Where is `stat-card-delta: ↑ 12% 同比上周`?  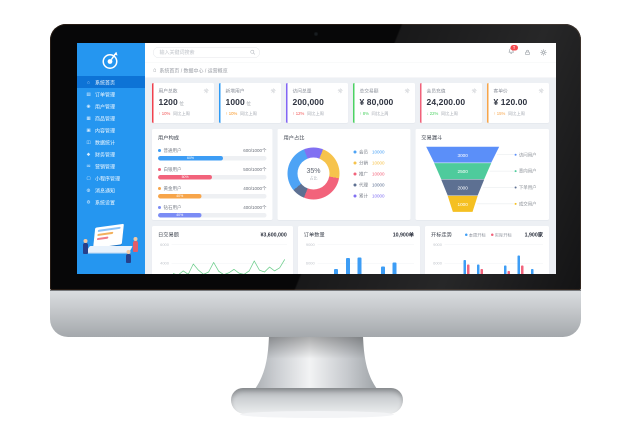
stat-card-delta: ↑ 12% 同比上周 is located at coordinates (308, 113).